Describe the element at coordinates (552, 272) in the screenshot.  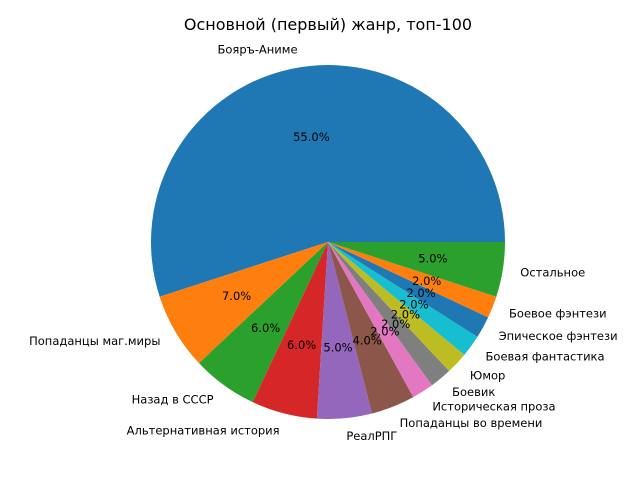
I see `slice-label: Остальное` at that location.